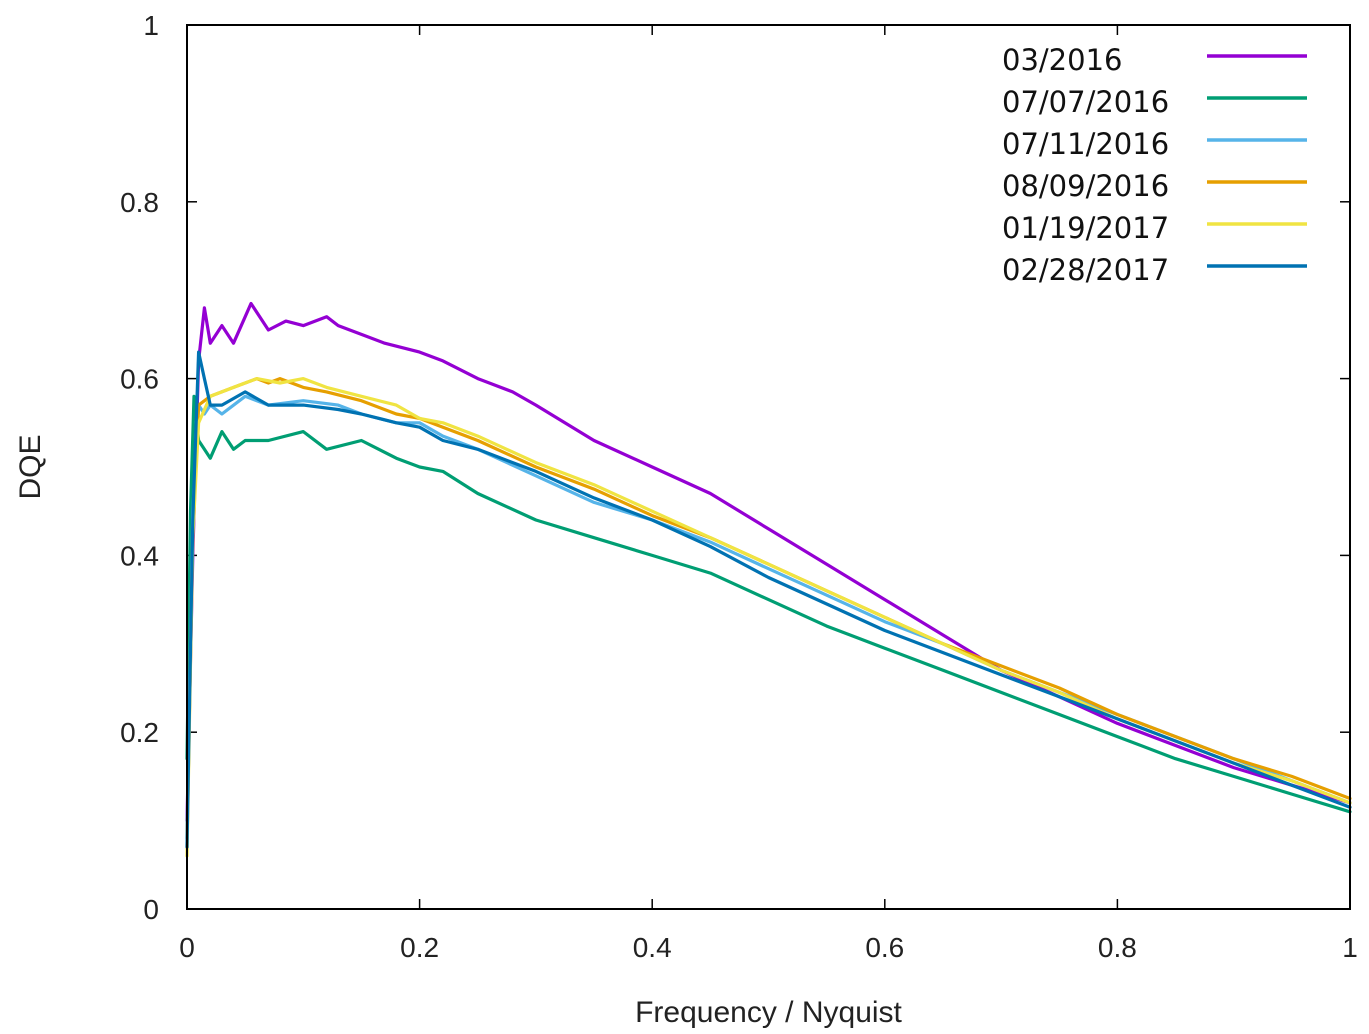 Image resolution: width=1369 pixels, height=1034 pixels. Describe the element at coordinates (1062, 60) in the screenshot. I see `legend-label: 03/2016` at that location.